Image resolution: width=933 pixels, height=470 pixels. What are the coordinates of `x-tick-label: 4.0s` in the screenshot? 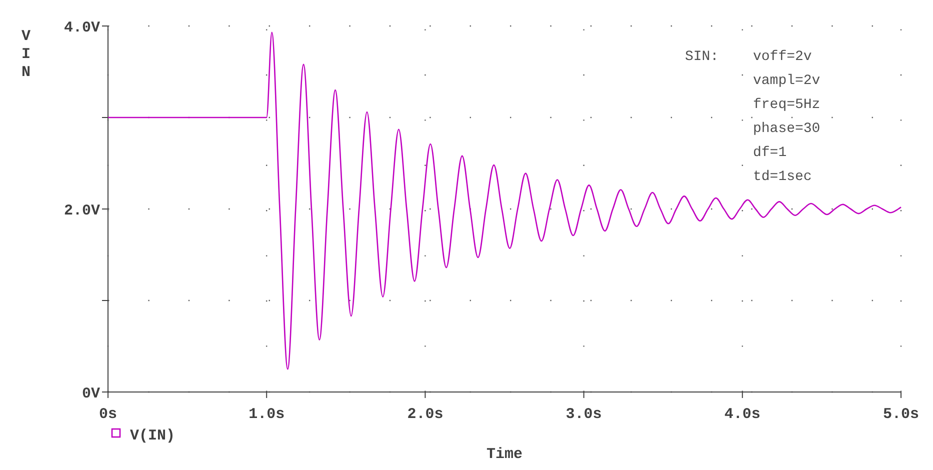 It's located at (742, 414).